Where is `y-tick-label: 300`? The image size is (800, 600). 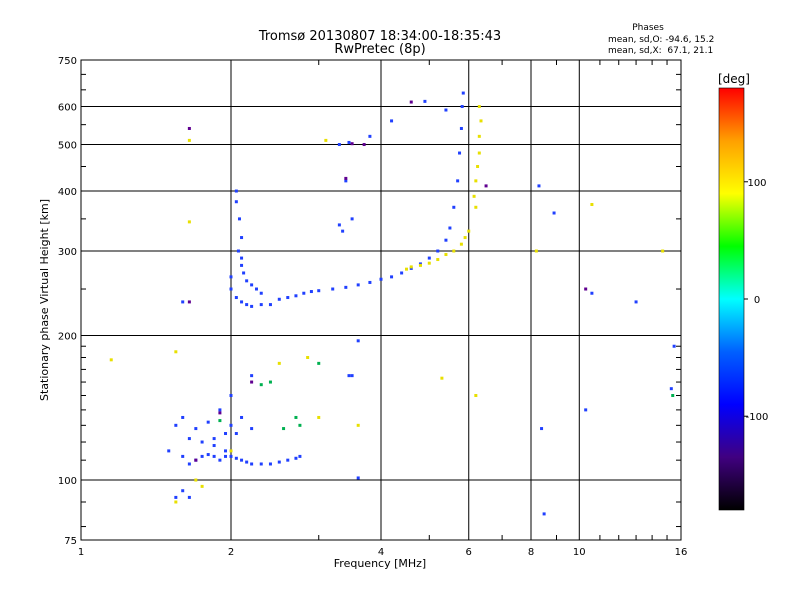 y-tick-label: 300 is located at coordinates (67, 252).